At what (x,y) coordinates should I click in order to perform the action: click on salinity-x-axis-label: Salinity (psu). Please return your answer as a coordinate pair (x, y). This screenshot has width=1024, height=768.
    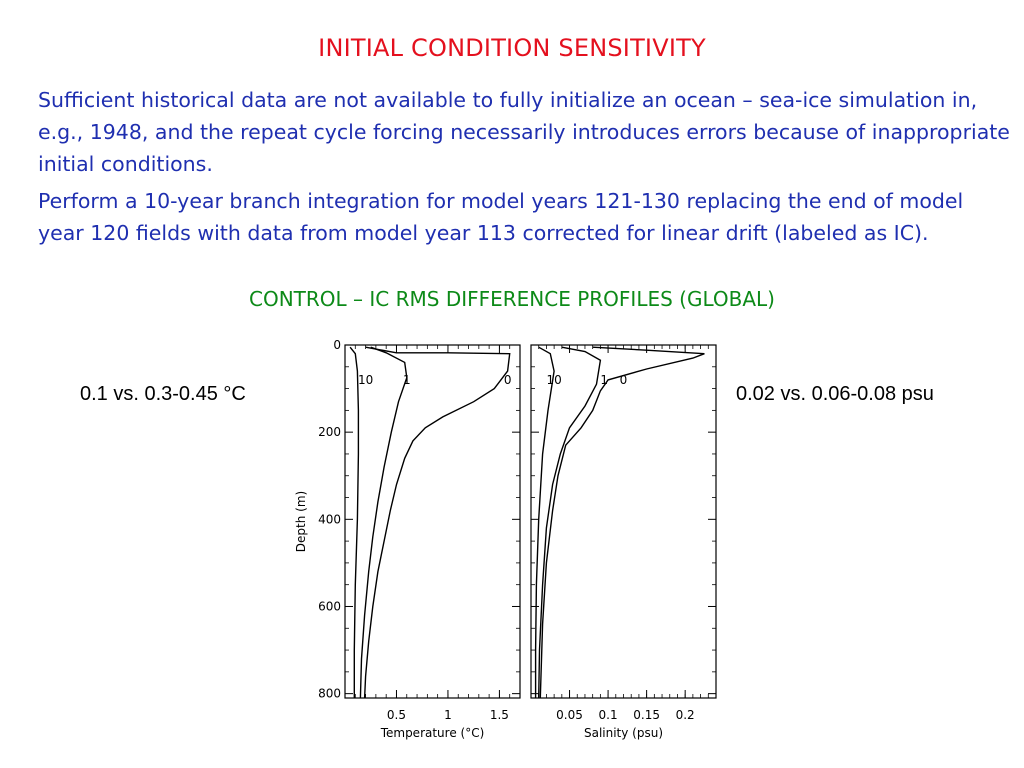
    Looking at the image, I should click on (623, 733).